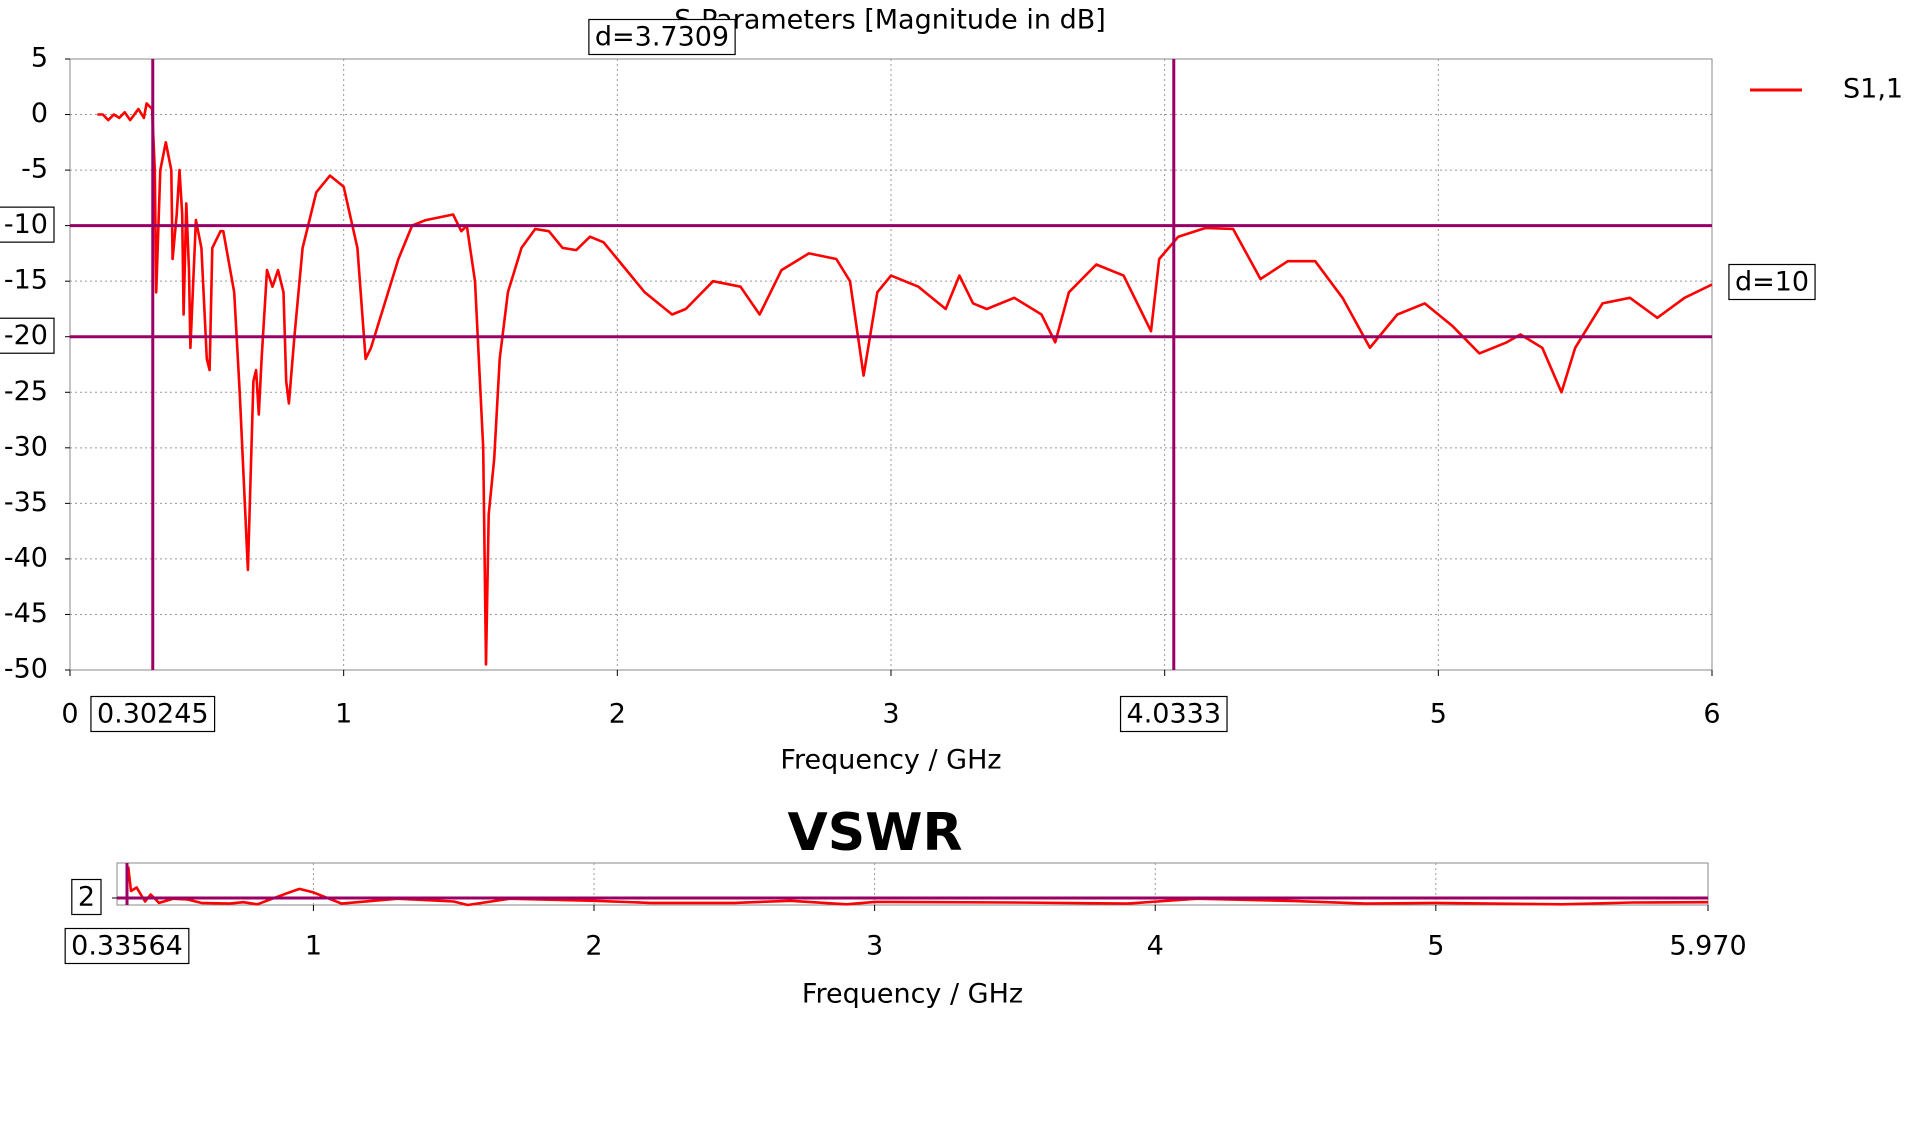 The height and width of the screenshot is (1147, 1910). Describe the element at coordinates (26, 280) in the screenshot. I see `y-tick-label: -15` at that location.